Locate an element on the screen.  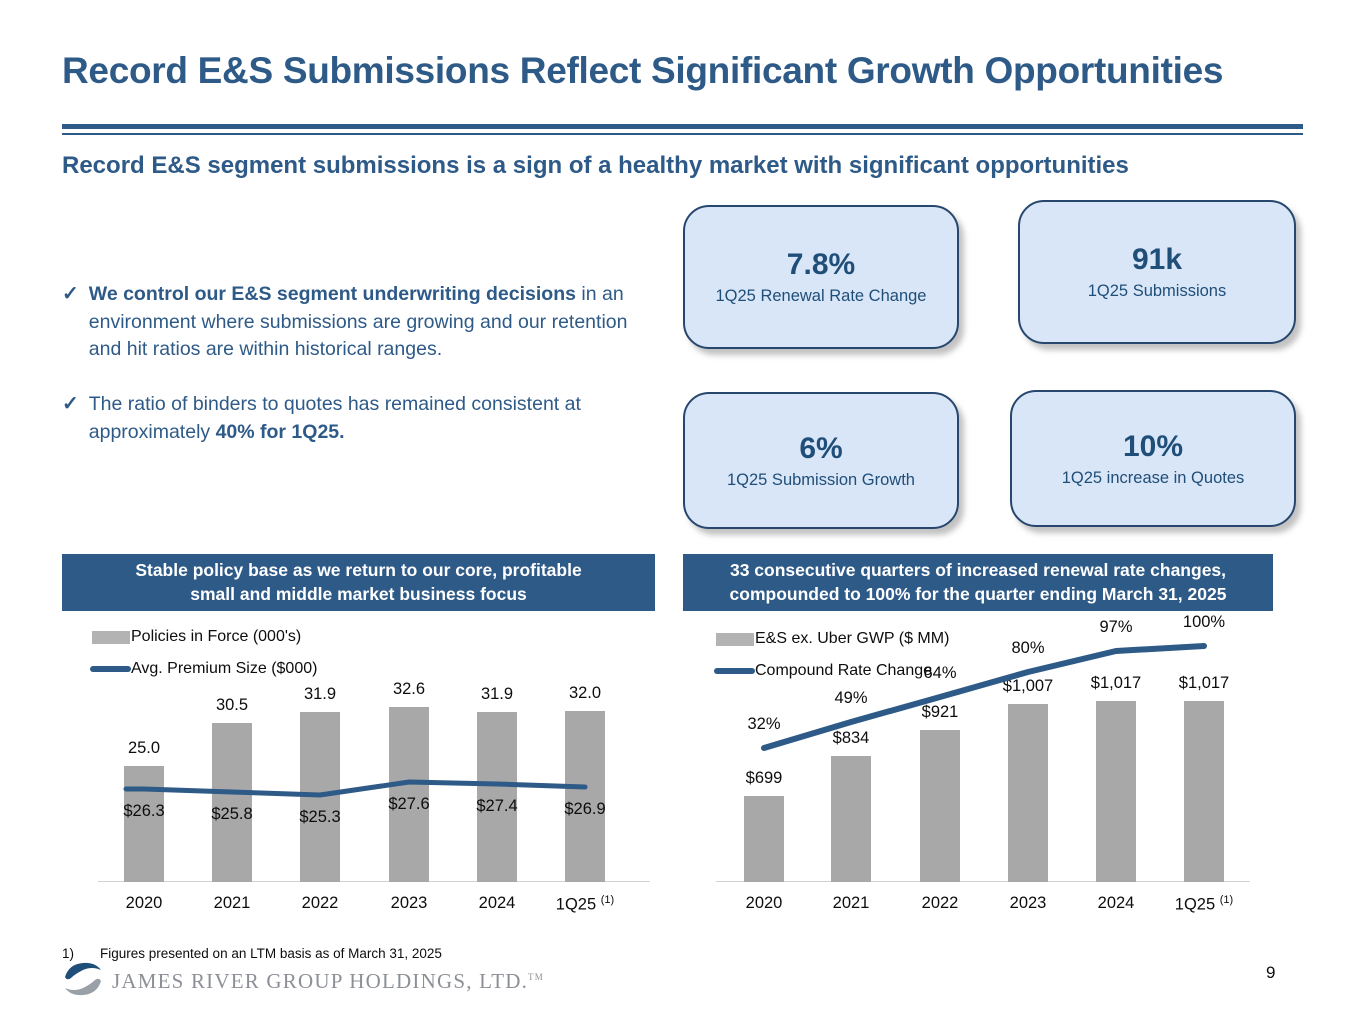
footnote-marker: 1) is located at coordinates (68, 953).